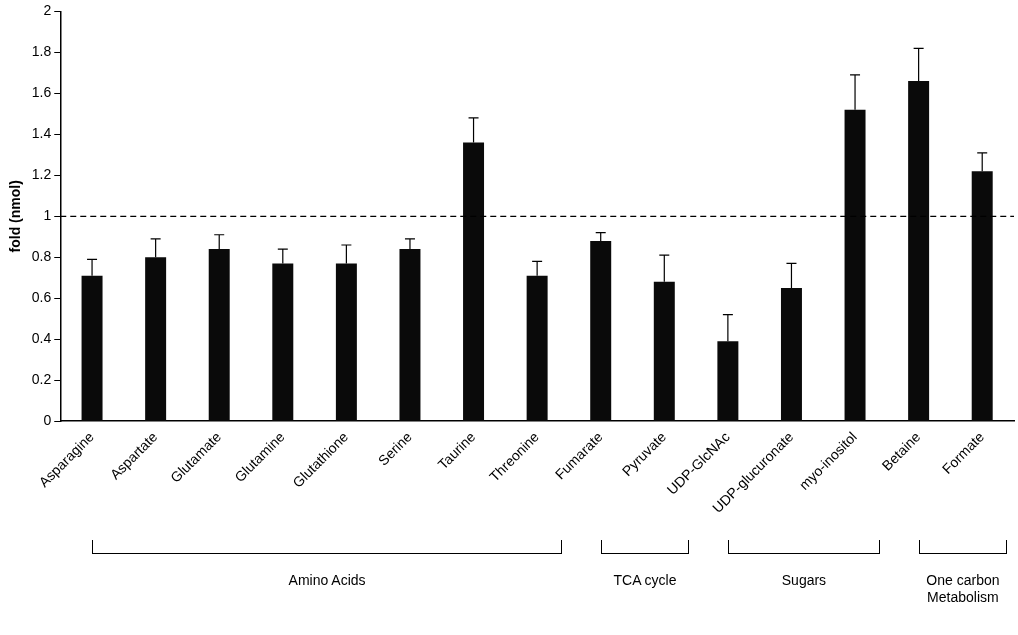  Describe the element at coordinates (41, 51) in the screenshot. I see `y-tick-label: 1.8` at that location.